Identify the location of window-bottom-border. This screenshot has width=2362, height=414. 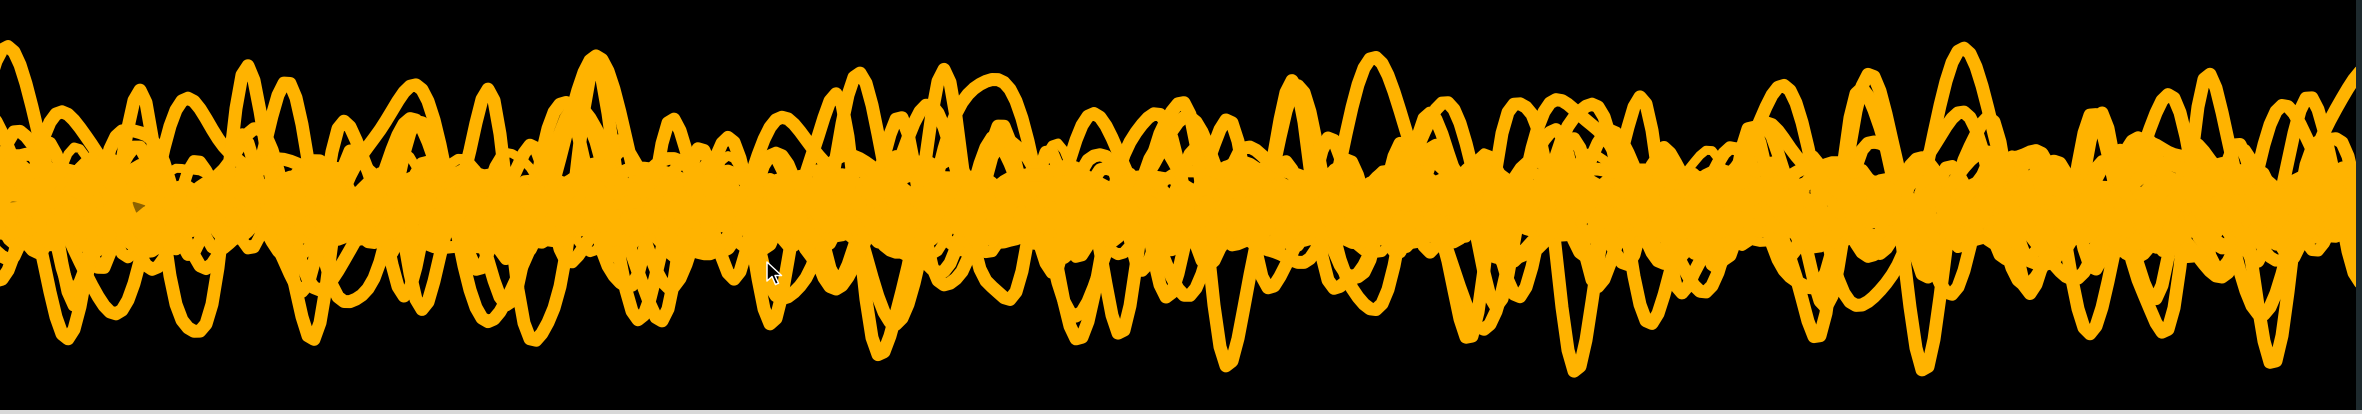
(1181, 412).